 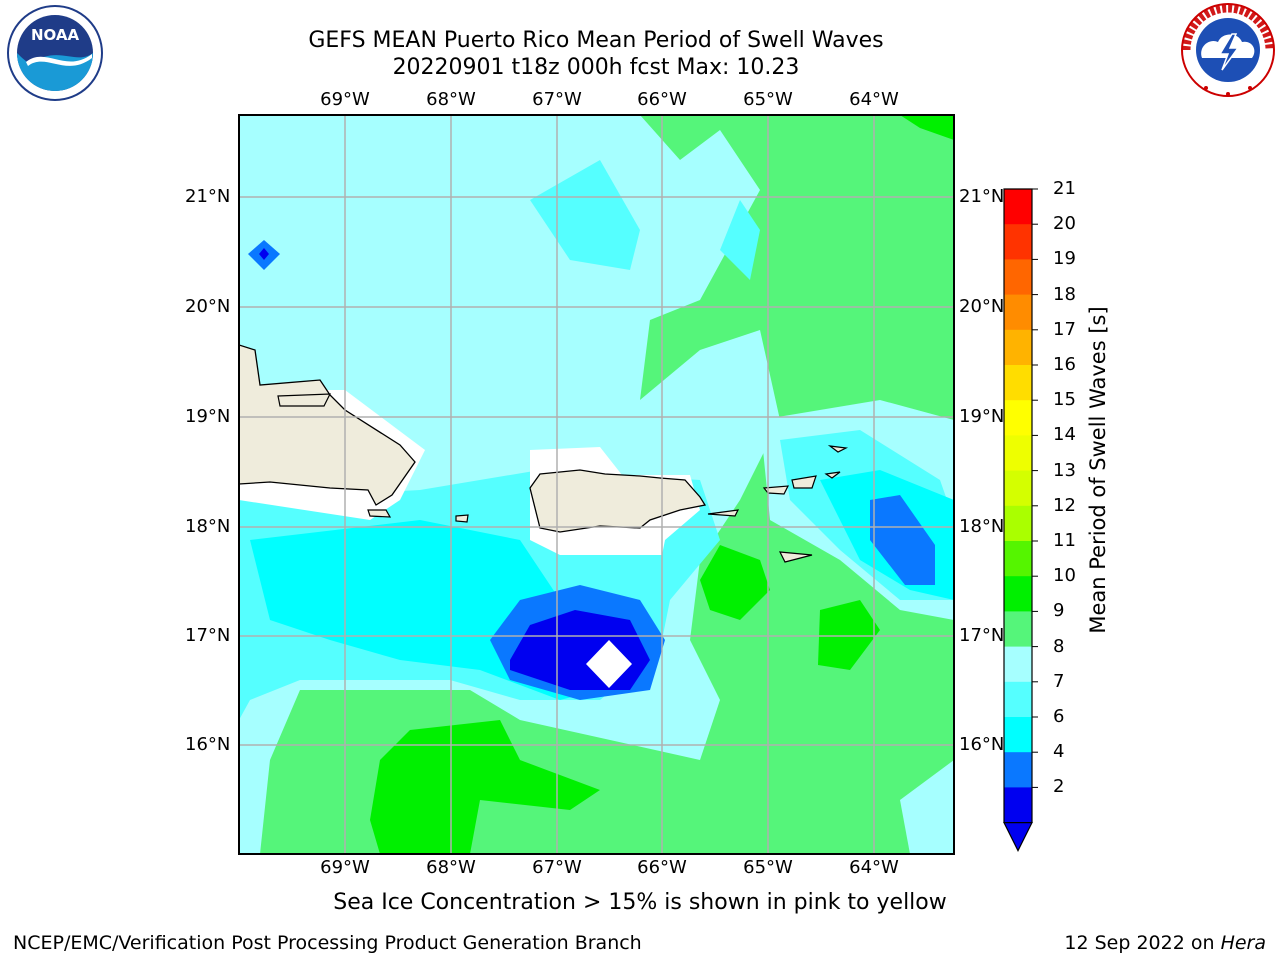 What do you see at coordinates (982, 744) in the screenshot?
I see `lat-label-right-16n: 16°N` at bounding box center [982, 744].